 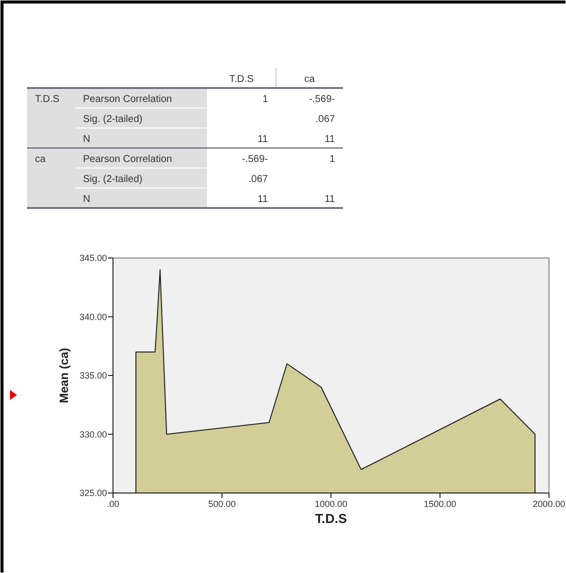 What do you see at coordinates (331, 518) in the screenshot?
I see `x-axis-title: T.D.S` at bounding box center [331, 518].